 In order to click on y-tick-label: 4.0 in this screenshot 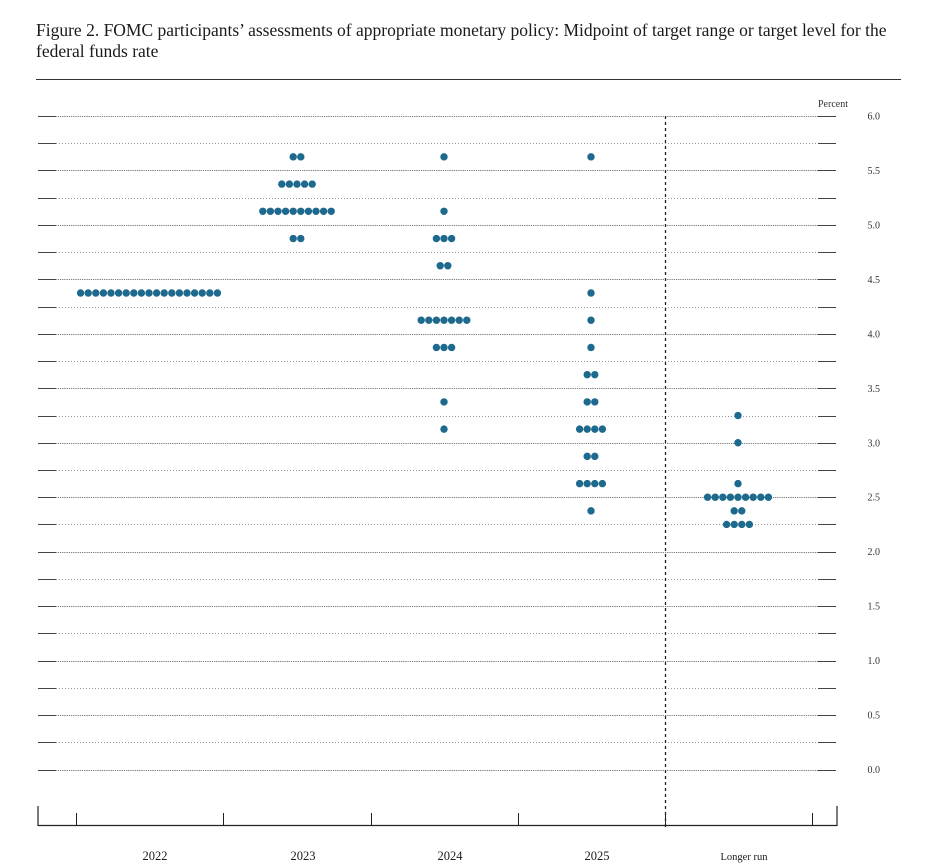, I will do `click(874, 334)`.